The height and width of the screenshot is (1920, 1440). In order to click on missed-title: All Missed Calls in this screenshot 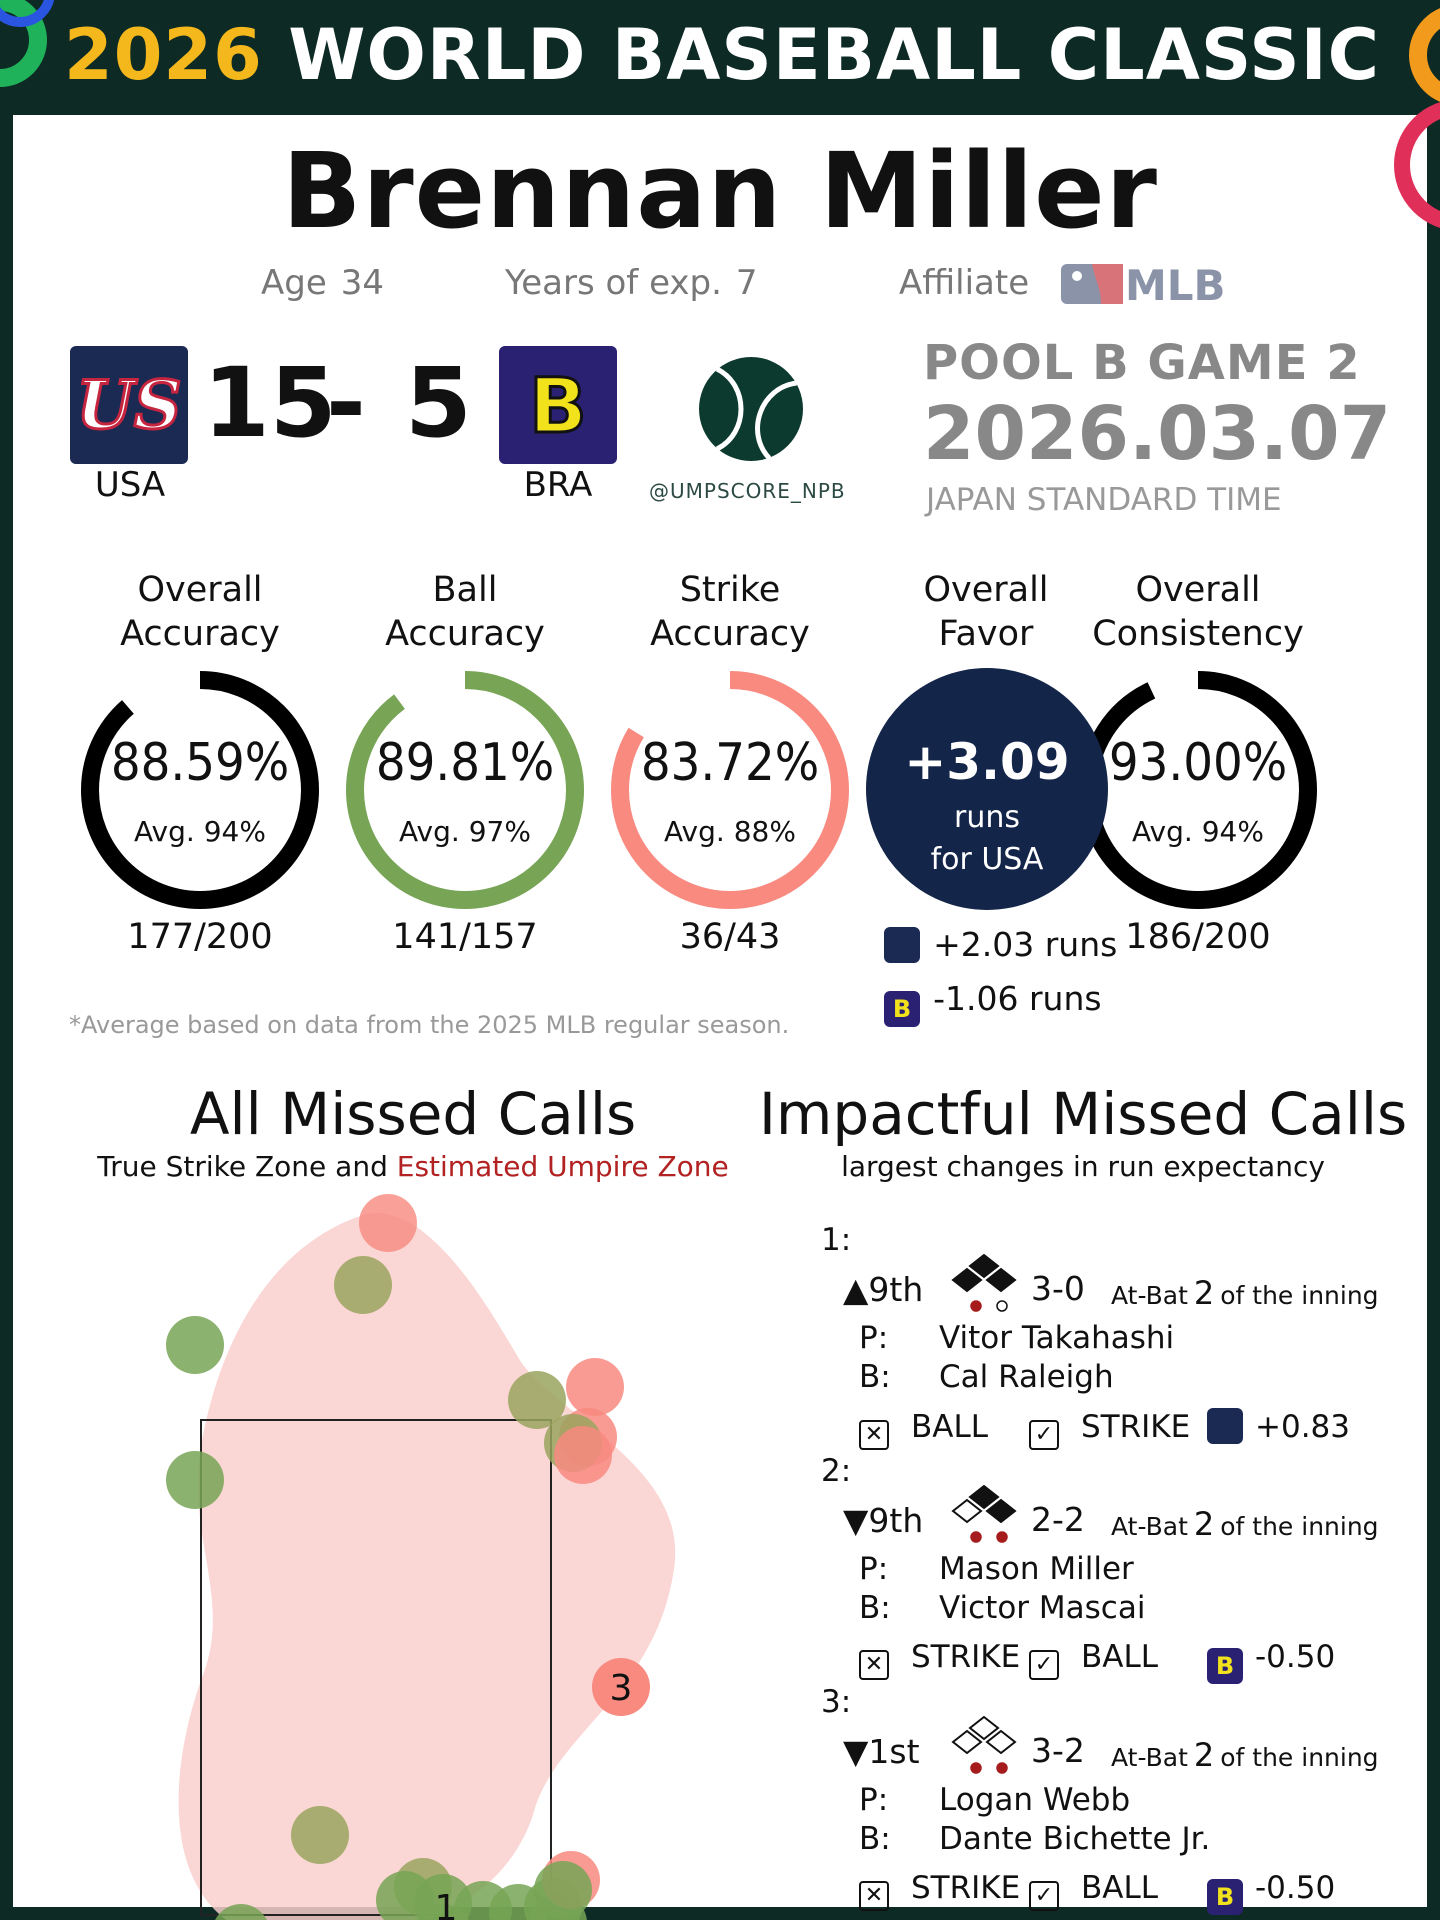, I will do `click(413, 1114)`.